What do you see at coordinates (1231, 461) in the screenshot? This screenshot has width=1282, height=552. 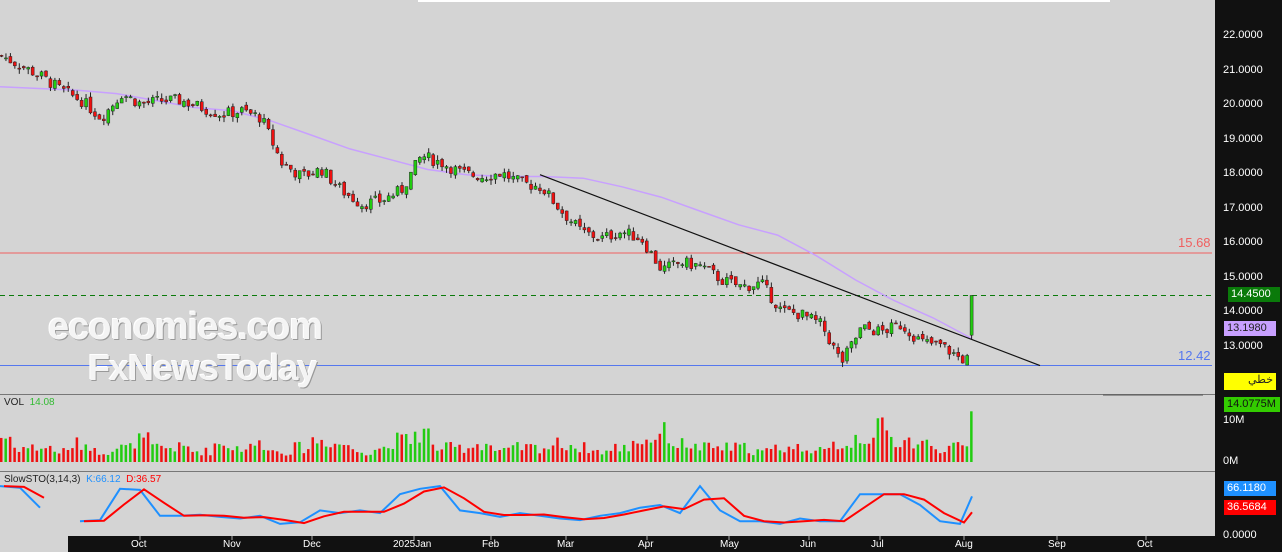 I see `volume-tick-label: 0M` at bounding box center [1231, 461].